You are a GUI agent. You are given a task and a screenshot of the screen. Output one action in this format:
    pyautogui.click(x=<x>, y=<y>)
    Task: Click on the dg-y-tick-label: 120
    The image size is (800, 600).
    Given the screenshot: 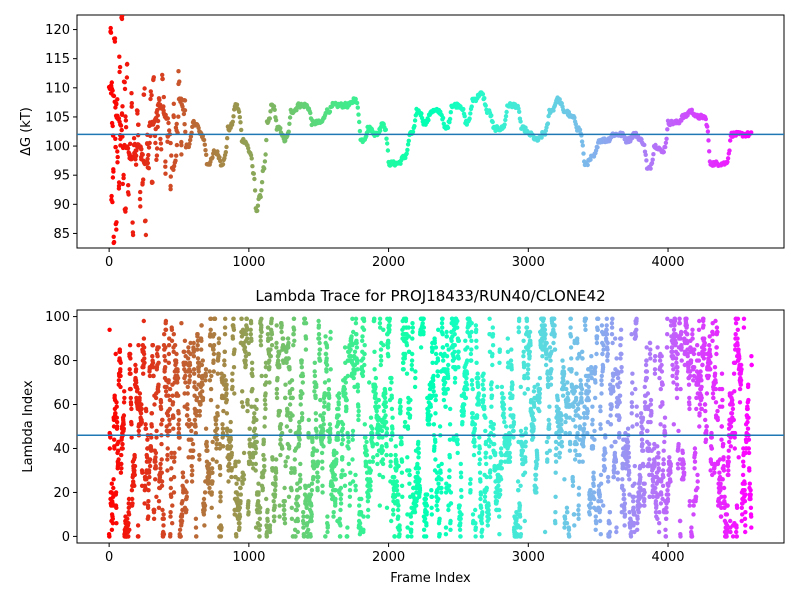 What is the action you would take?
    pyautogui.click(x=57, y=30)
    